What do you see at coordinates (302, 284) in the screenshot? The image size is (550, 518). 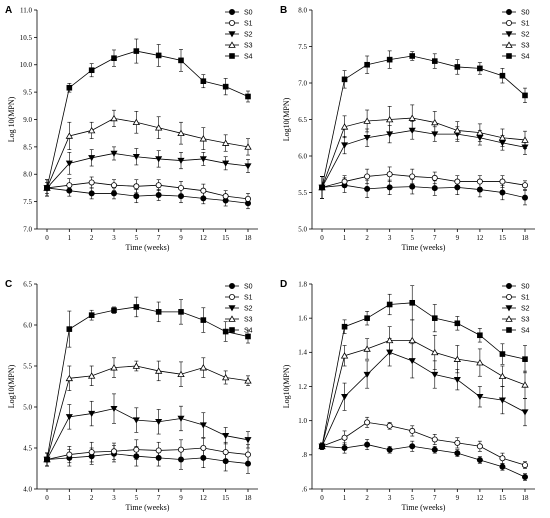 I see `y-tick-label: 1.8` at bounding box center [302, 284].